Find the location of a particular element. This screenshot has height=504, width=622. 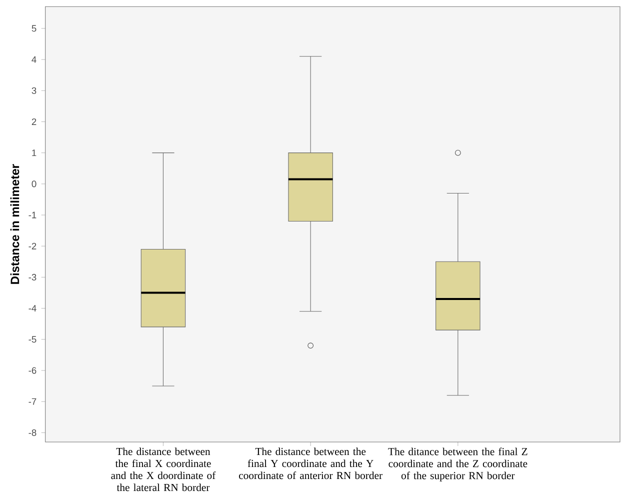

y-tick-label: -2 is located at coordinates (32, 246).